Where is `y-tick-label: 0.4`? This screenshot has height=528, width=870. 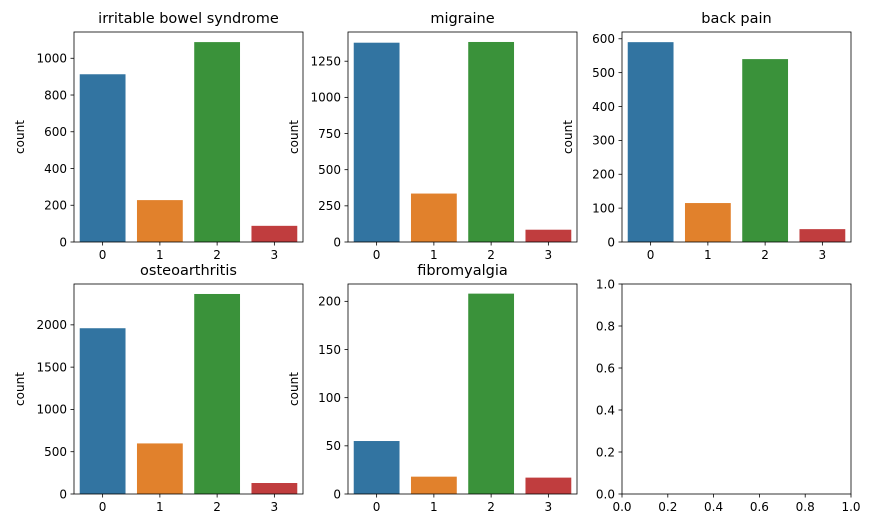 y-tick-label: 0.4 is located at coordinates (605, 410).